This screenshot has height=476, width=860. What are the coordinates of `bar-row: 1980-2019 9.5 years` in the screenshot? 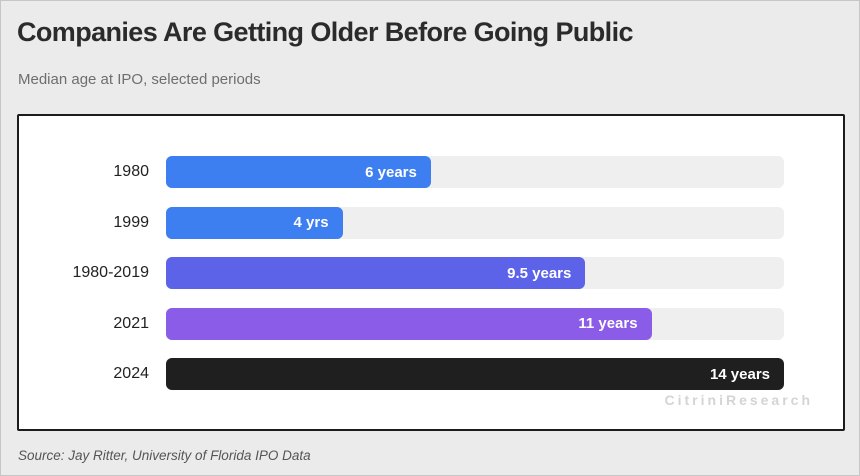 It's located at (431, 273).